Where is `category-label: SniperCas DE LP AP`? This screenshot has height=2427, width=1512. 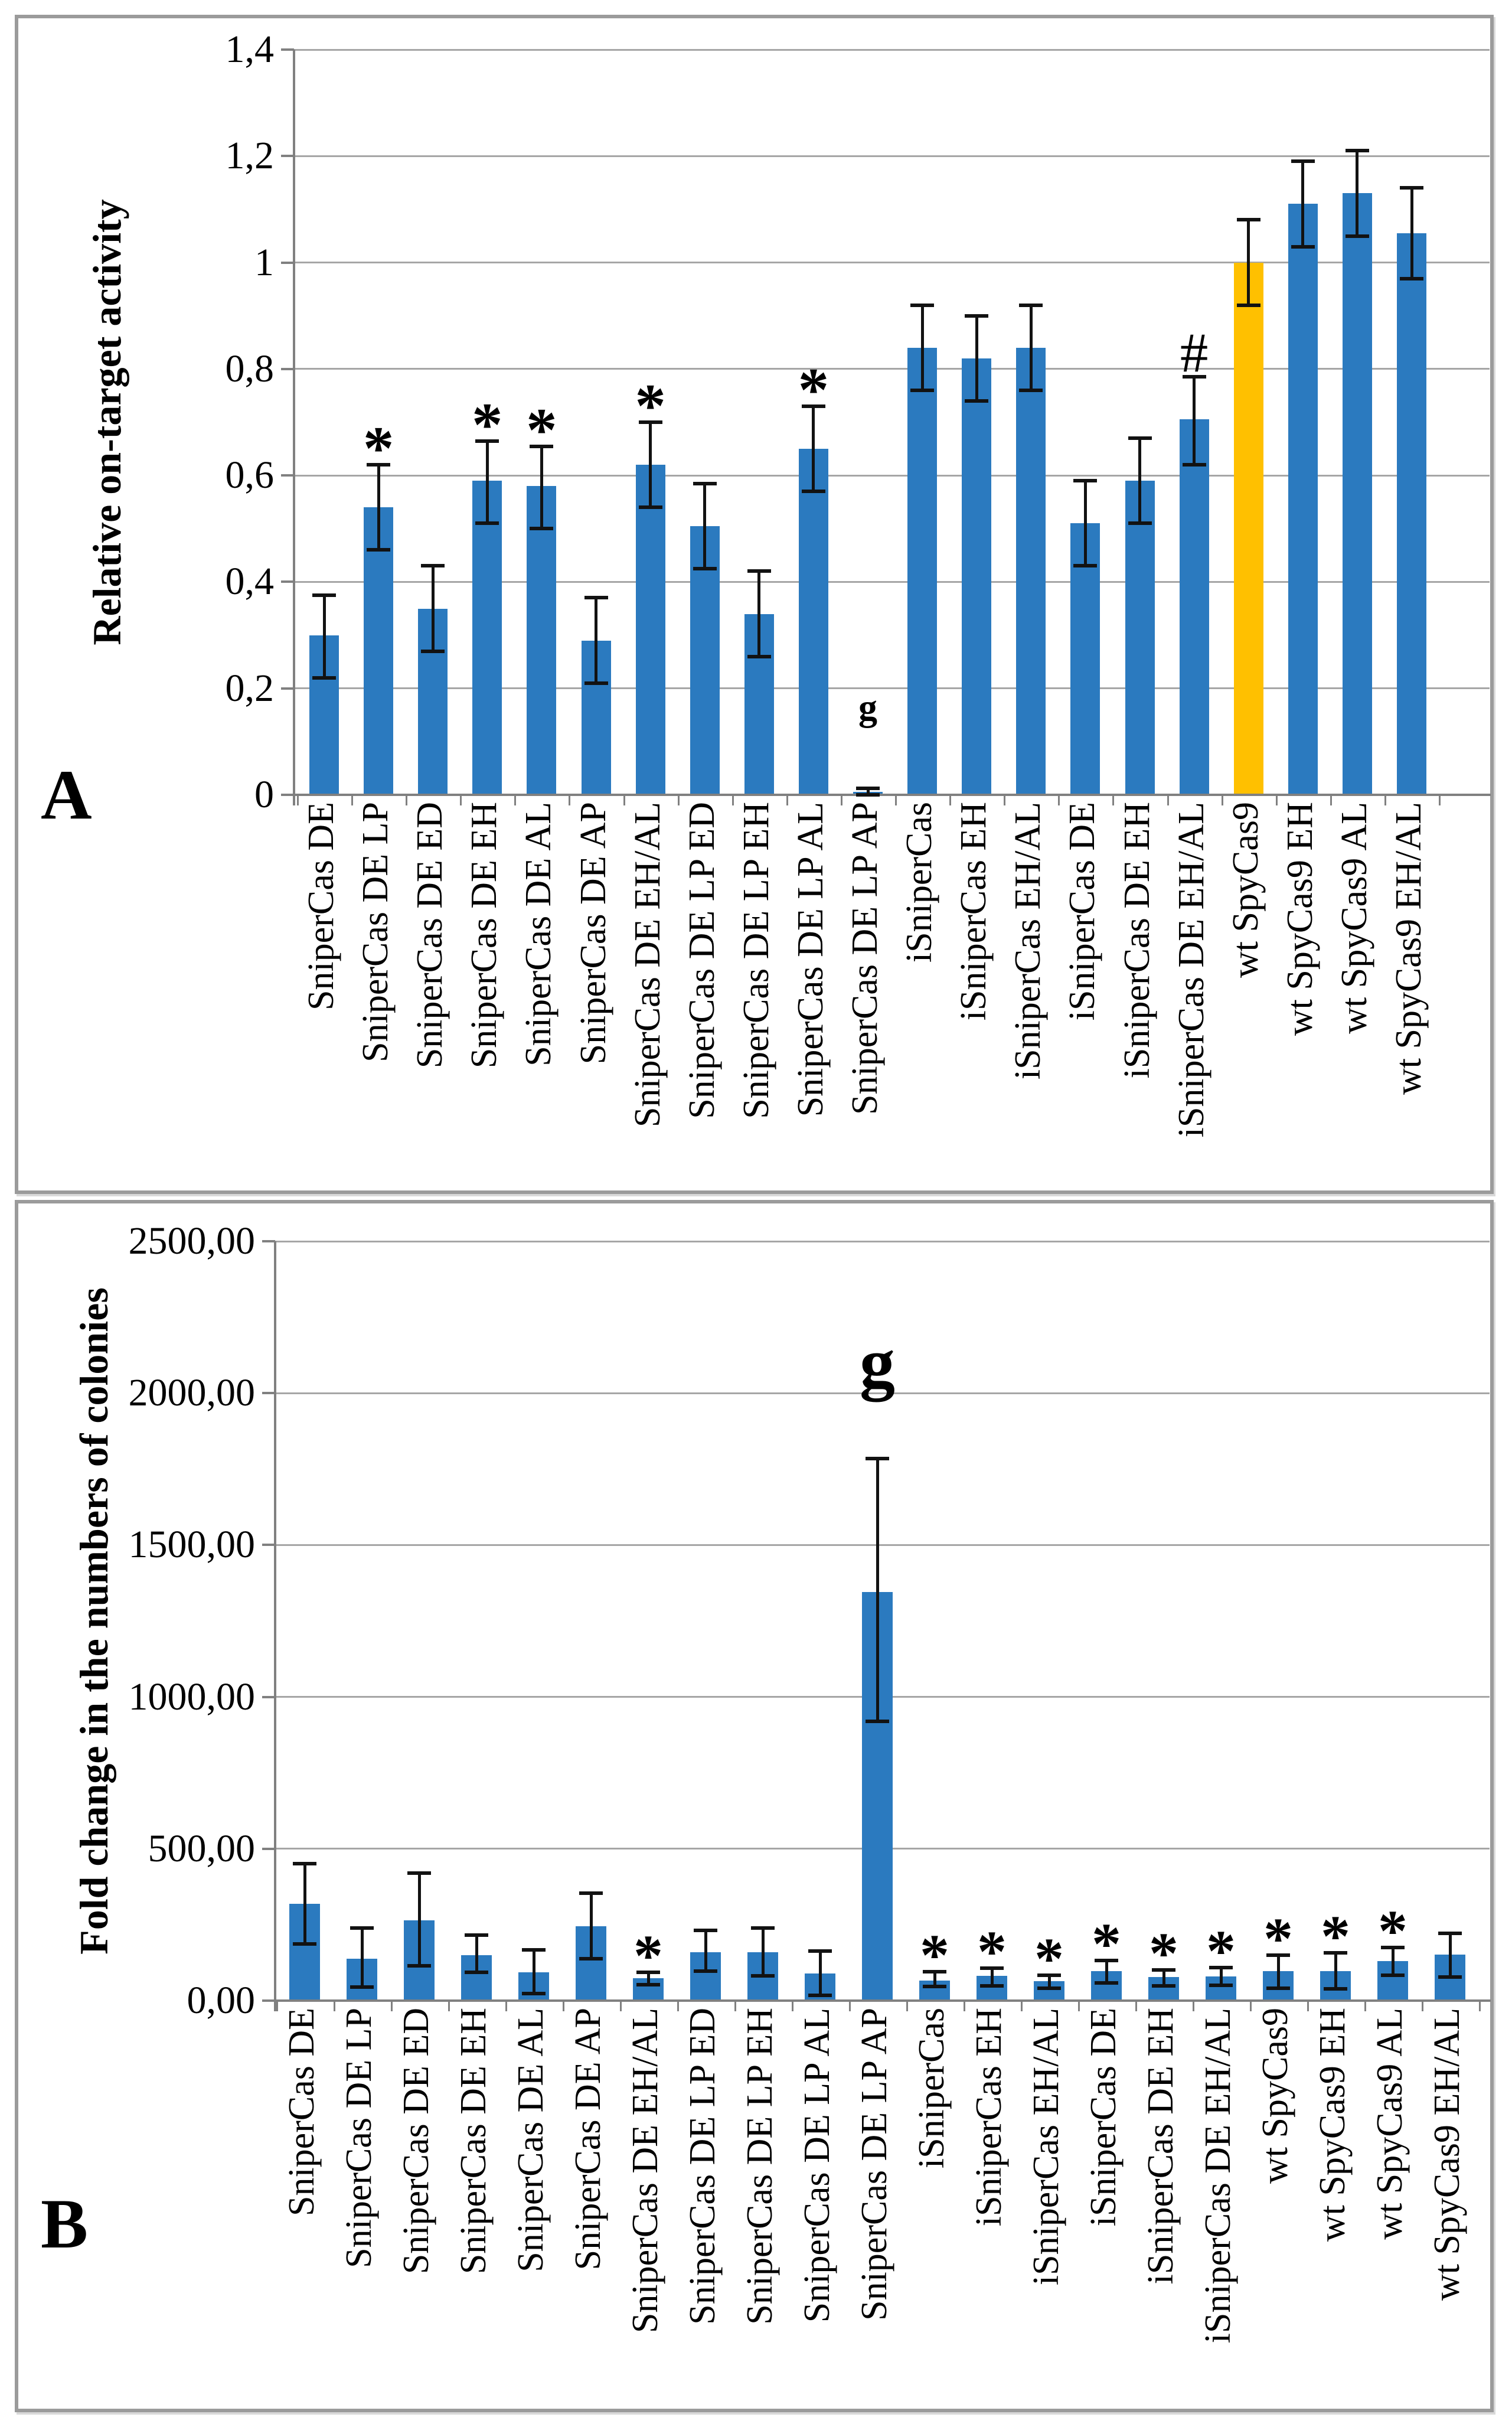
category-label: SniperCas DE LP AP is located at coordinates (874, 2164).